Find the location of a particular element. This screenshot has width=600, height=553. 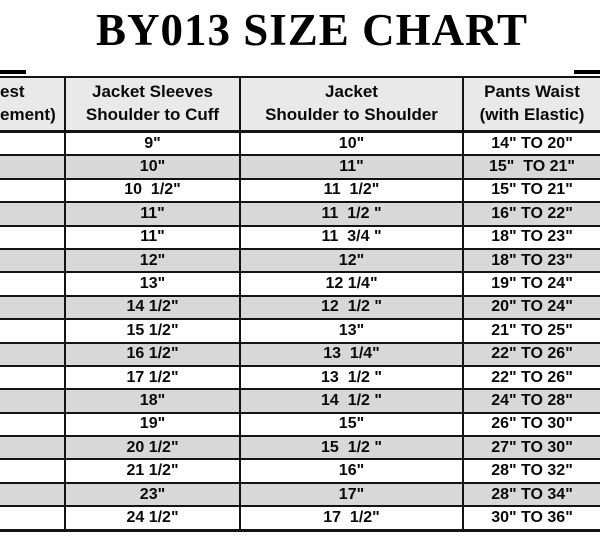

table-row: 23" 17" 28" TO 34" is located at coordinates (300, 494).